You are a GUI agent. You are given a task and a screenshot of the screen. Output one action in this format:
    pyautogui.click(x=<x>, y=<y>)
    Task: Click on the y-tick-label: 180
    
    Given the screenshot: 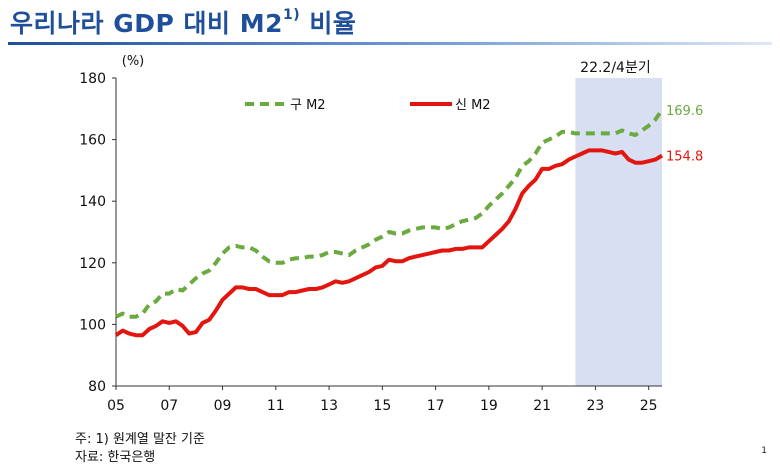 What is the action you would take?
    pyautogui.click(x=92, y=79)
    